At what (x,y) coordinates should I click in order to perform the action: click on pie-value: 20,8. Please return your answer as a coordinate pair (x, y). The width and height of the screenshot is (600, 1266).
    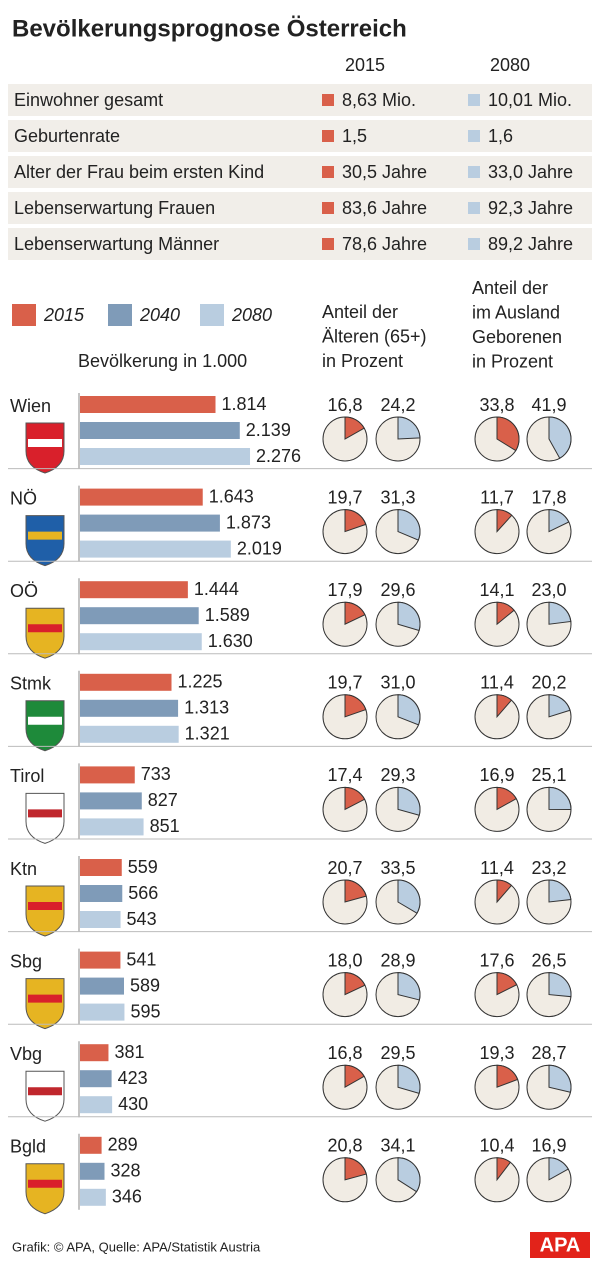
    Looking at the image, I should click on (344, 1146).